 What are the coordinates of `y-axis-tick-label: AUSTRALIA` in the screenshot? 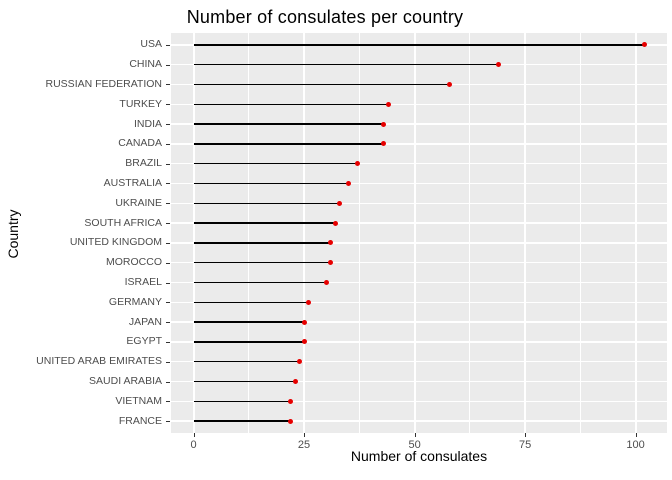 It's located at (132, 182).